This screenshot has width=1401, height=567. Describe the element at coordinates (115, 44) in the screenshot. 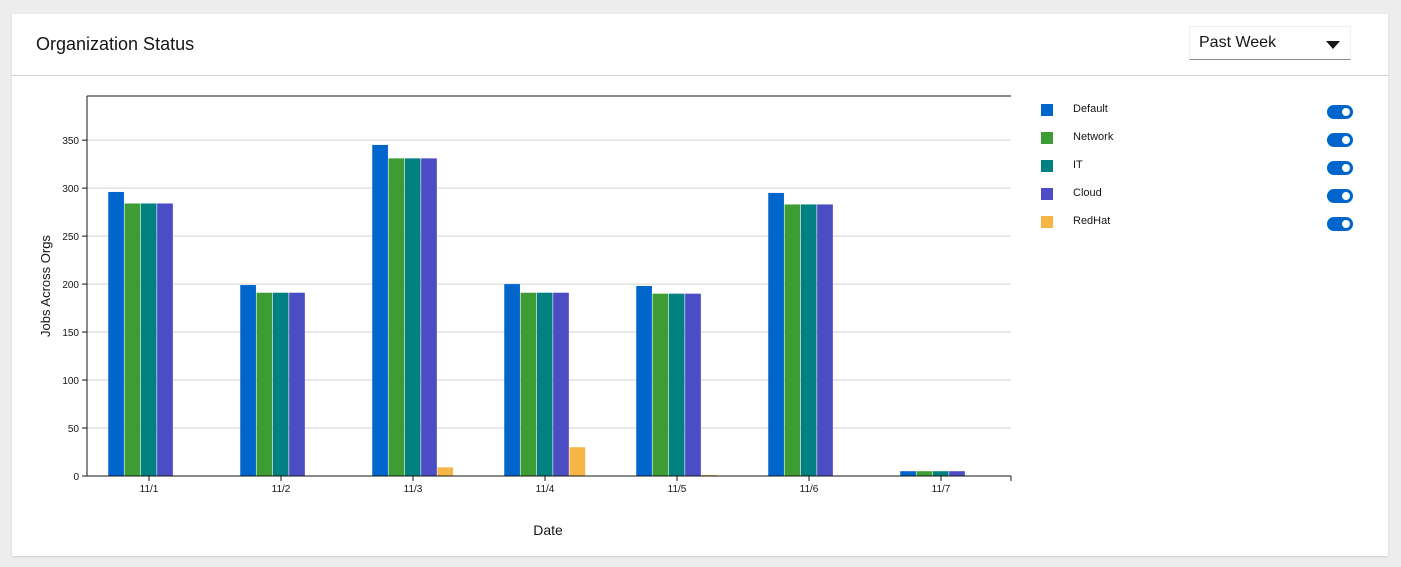

I see `card-title: Organization Status` at that location.